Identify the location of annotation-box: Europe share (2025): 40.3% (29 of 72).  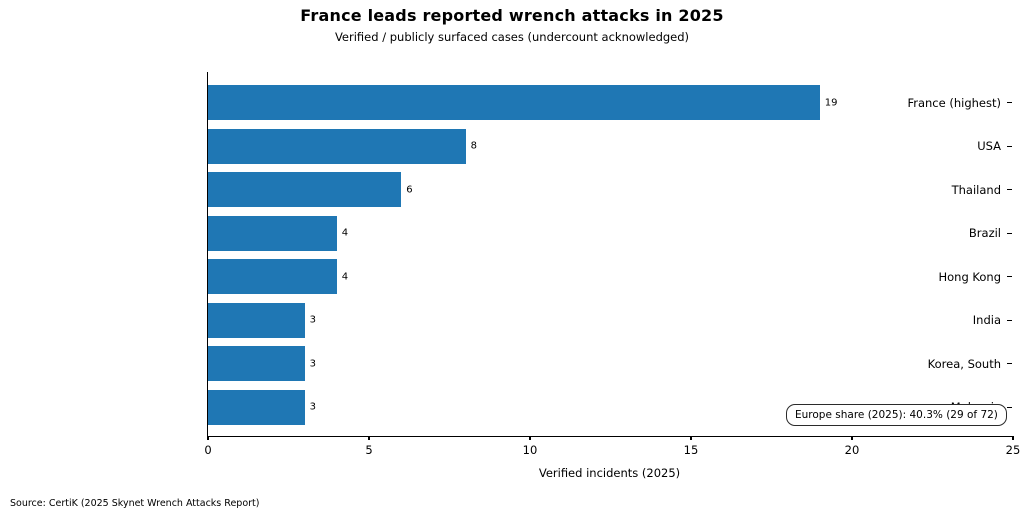
(896, 415).